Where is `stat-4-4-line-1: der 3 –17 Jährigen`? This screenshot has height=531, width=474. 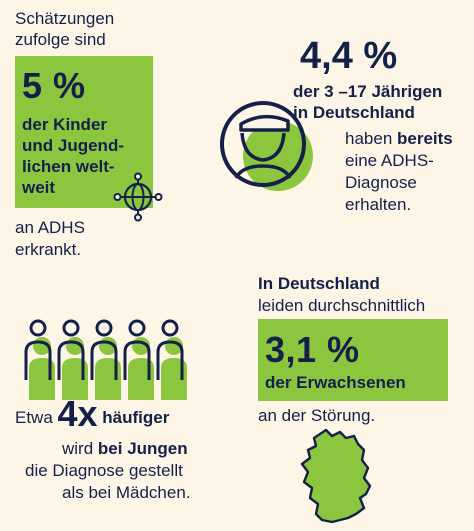 stat-4-4-line-1: der 3 –17 Jährigen is located at coordinates (368, 91).